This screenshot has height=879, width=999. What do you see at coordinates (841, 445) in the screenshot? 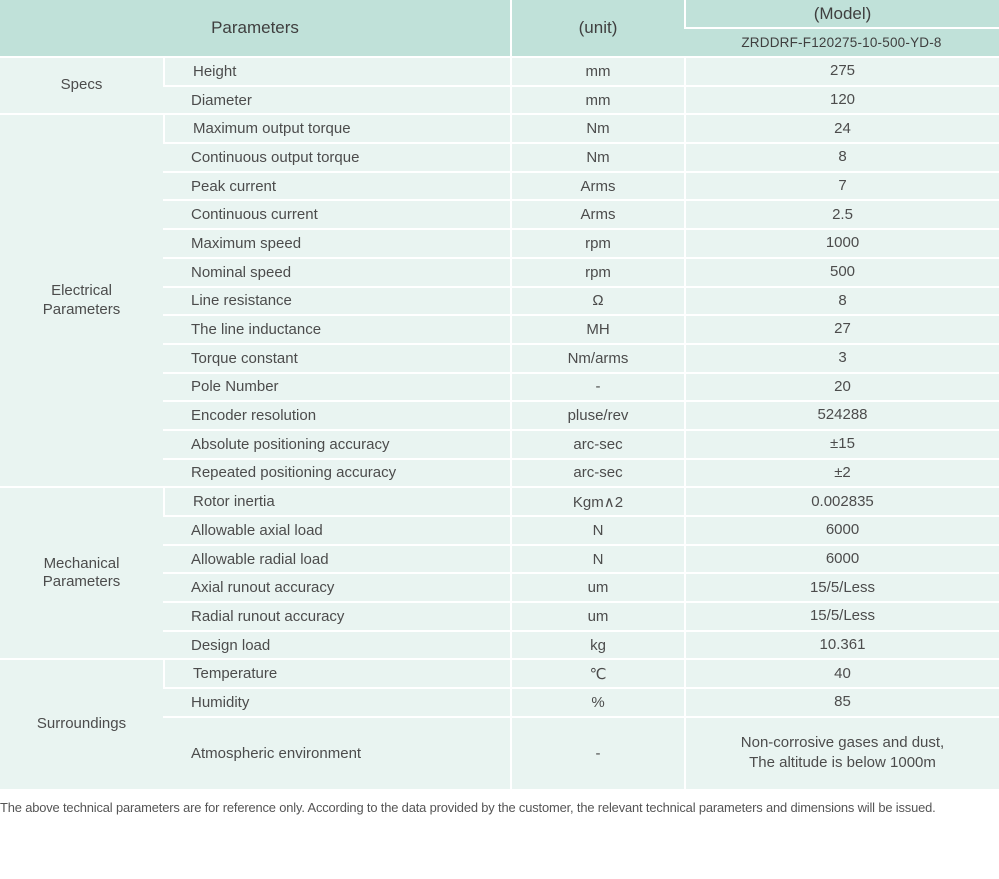
I see `value-cell: ±15` at bounding box center [841, 445].